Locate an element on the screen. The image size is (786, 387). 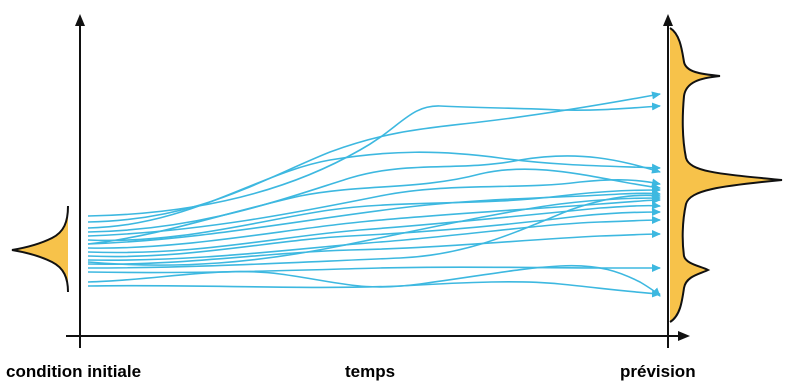
time-axis-arrowhead is located at coordinates (684, 336).